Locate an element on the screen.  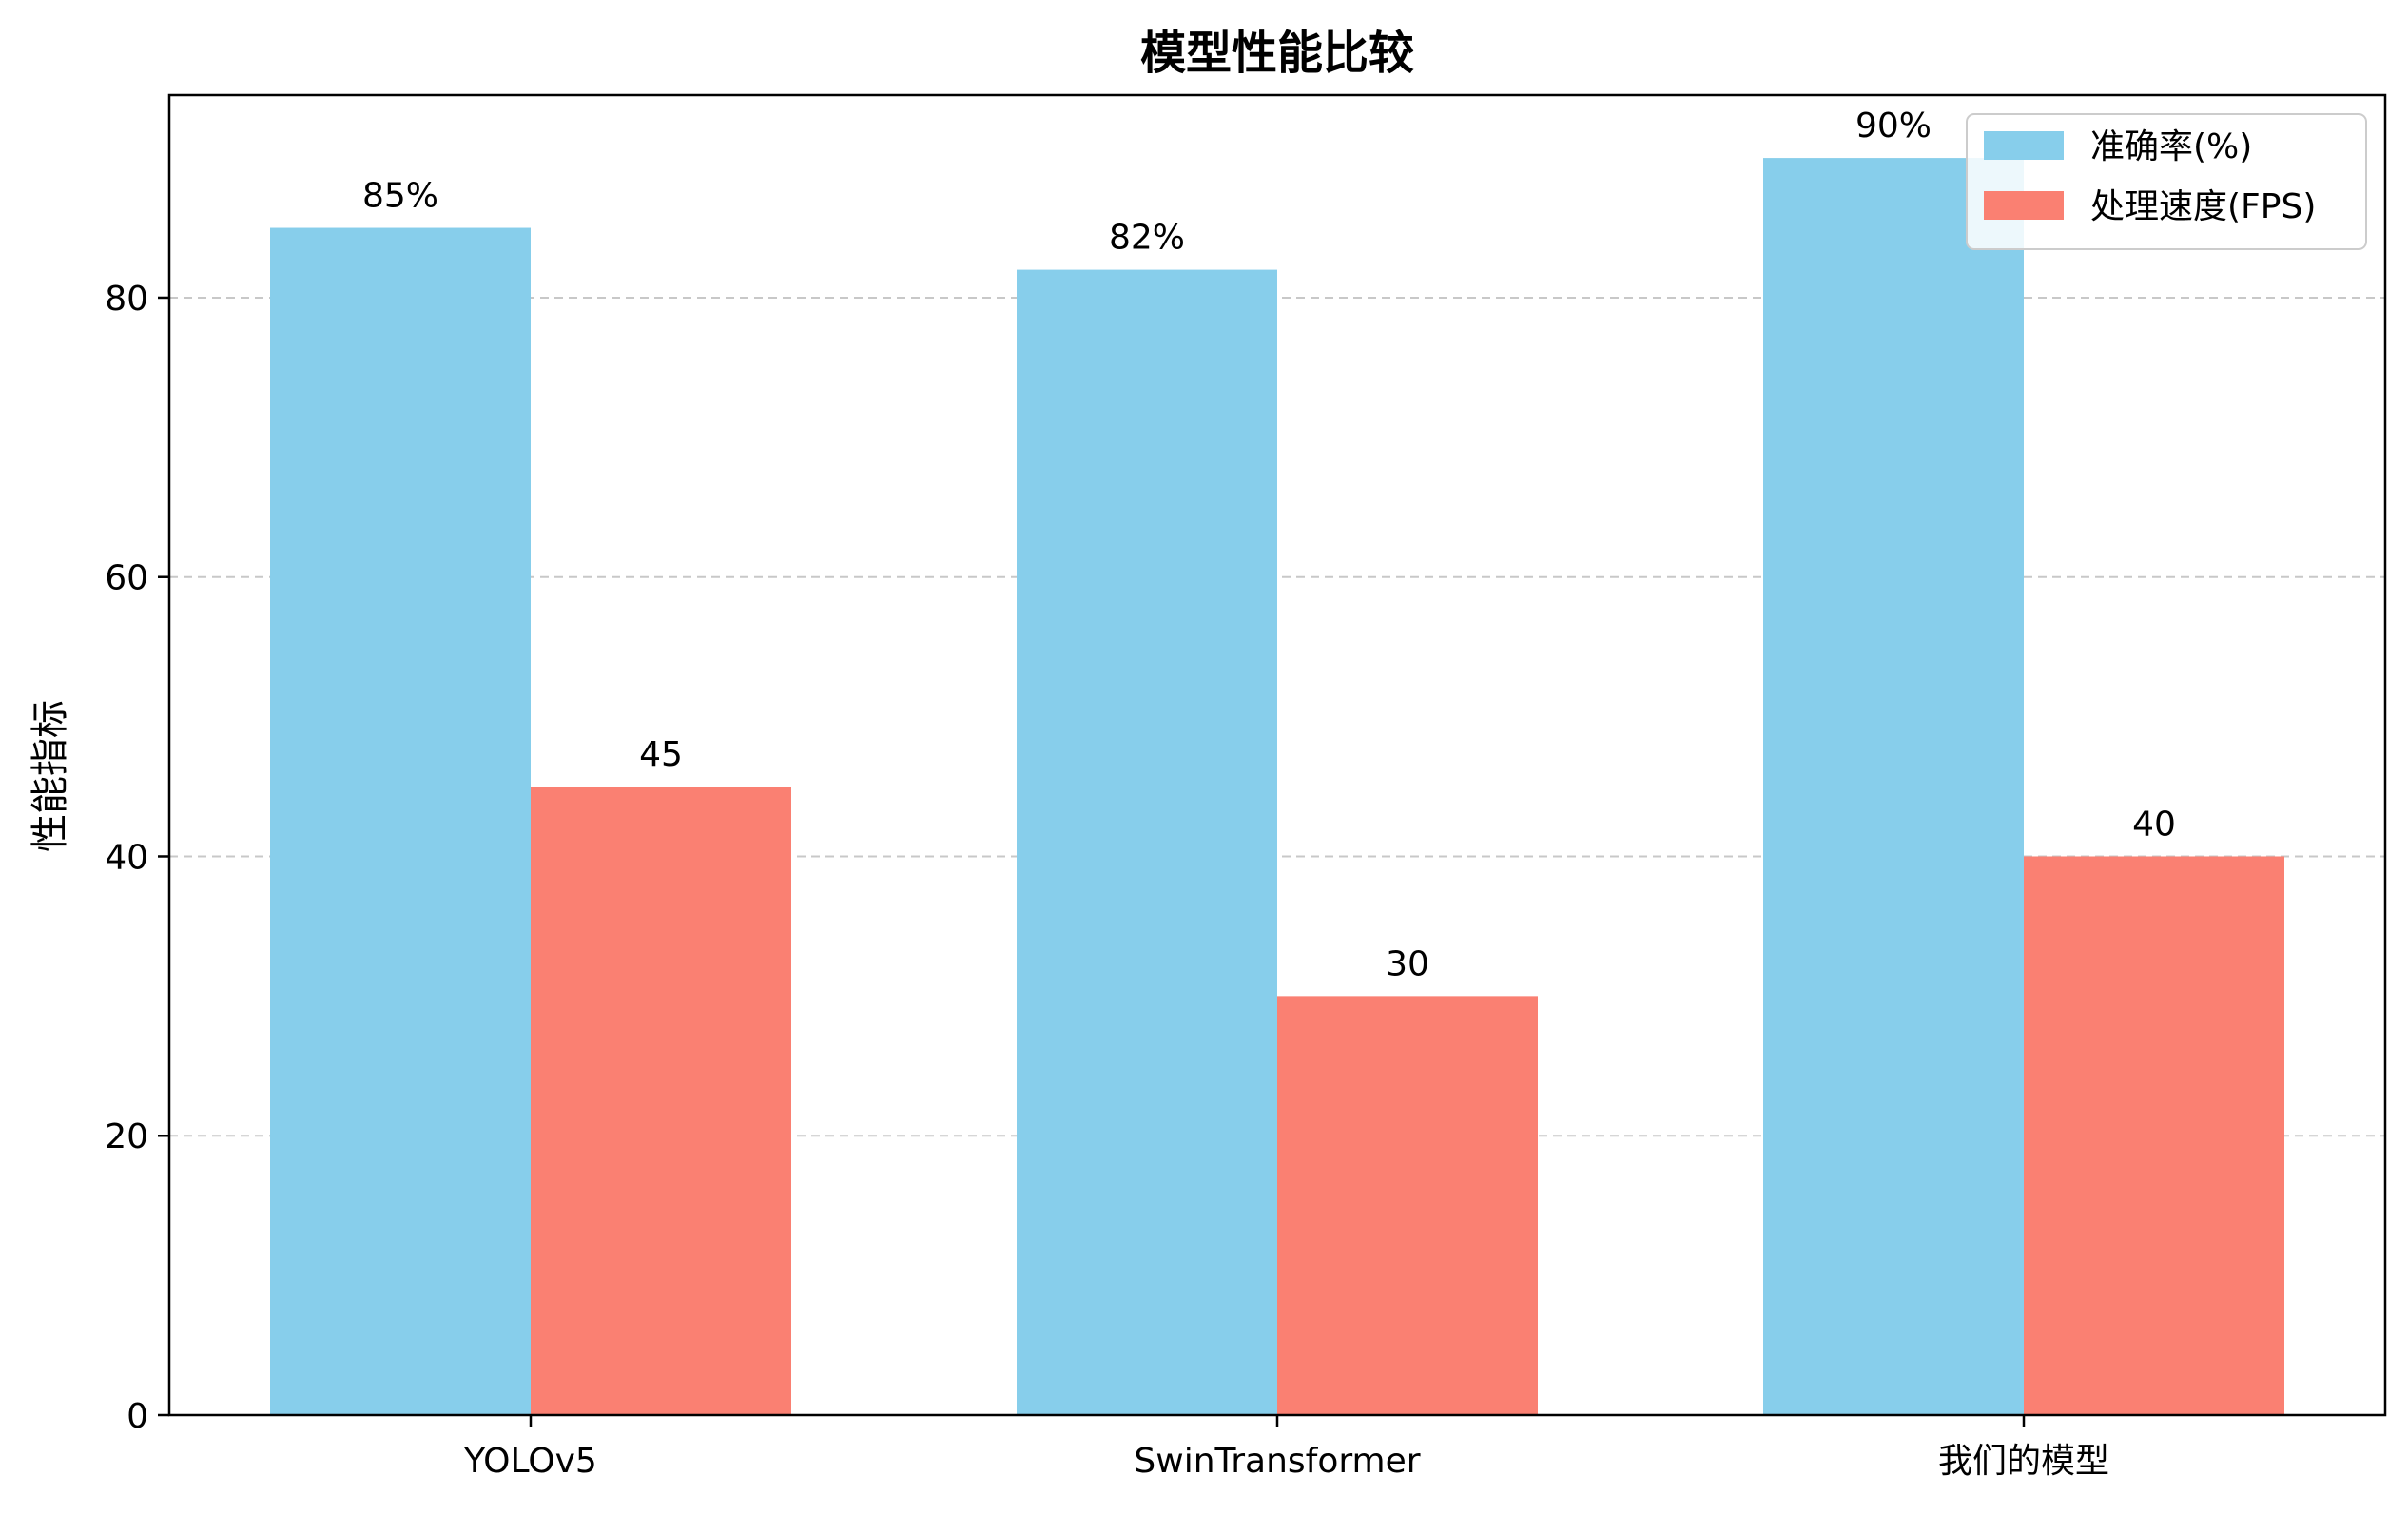
x-tick-label-1: SwinTransformer is located at coordinates (1277, 1462).